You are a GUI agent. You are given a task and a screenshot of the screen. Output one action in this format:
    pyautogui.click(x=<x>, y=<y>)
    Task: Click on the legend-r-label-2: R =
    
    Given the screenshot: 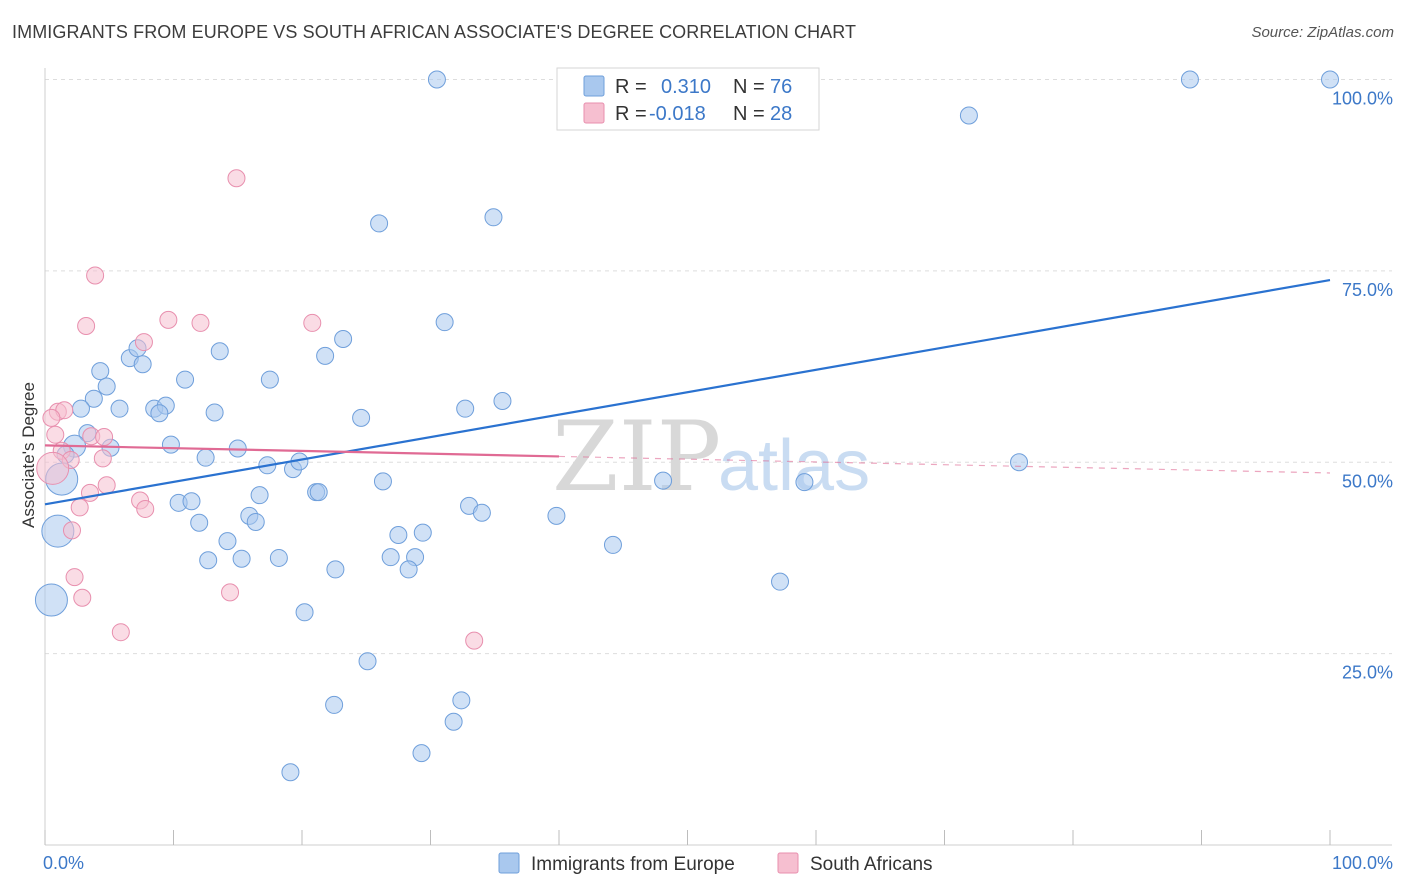 What is the action you would take?
    pyautogui.click(x=631, y=114)
    